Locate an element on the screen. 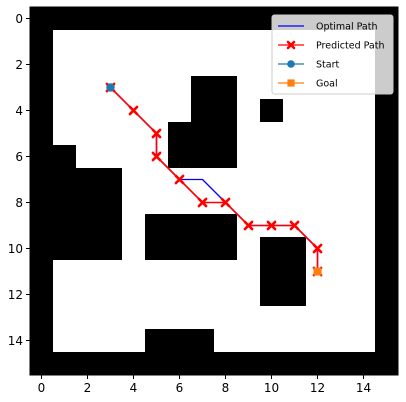  x-tick-label: 10 is located at coordinates (271, 388).